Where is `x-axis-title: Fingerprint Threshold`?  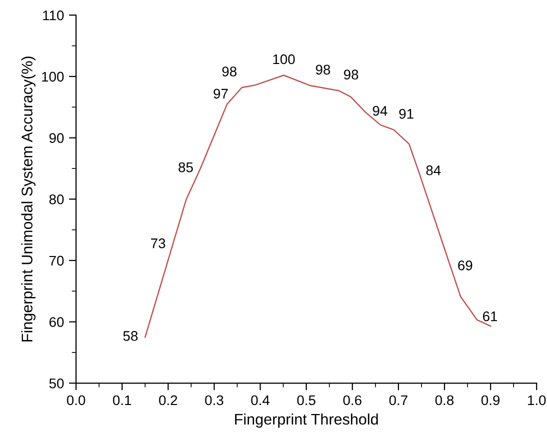 x-axis-title: Fingerprint Threshold is located at coordinates (306, 420).